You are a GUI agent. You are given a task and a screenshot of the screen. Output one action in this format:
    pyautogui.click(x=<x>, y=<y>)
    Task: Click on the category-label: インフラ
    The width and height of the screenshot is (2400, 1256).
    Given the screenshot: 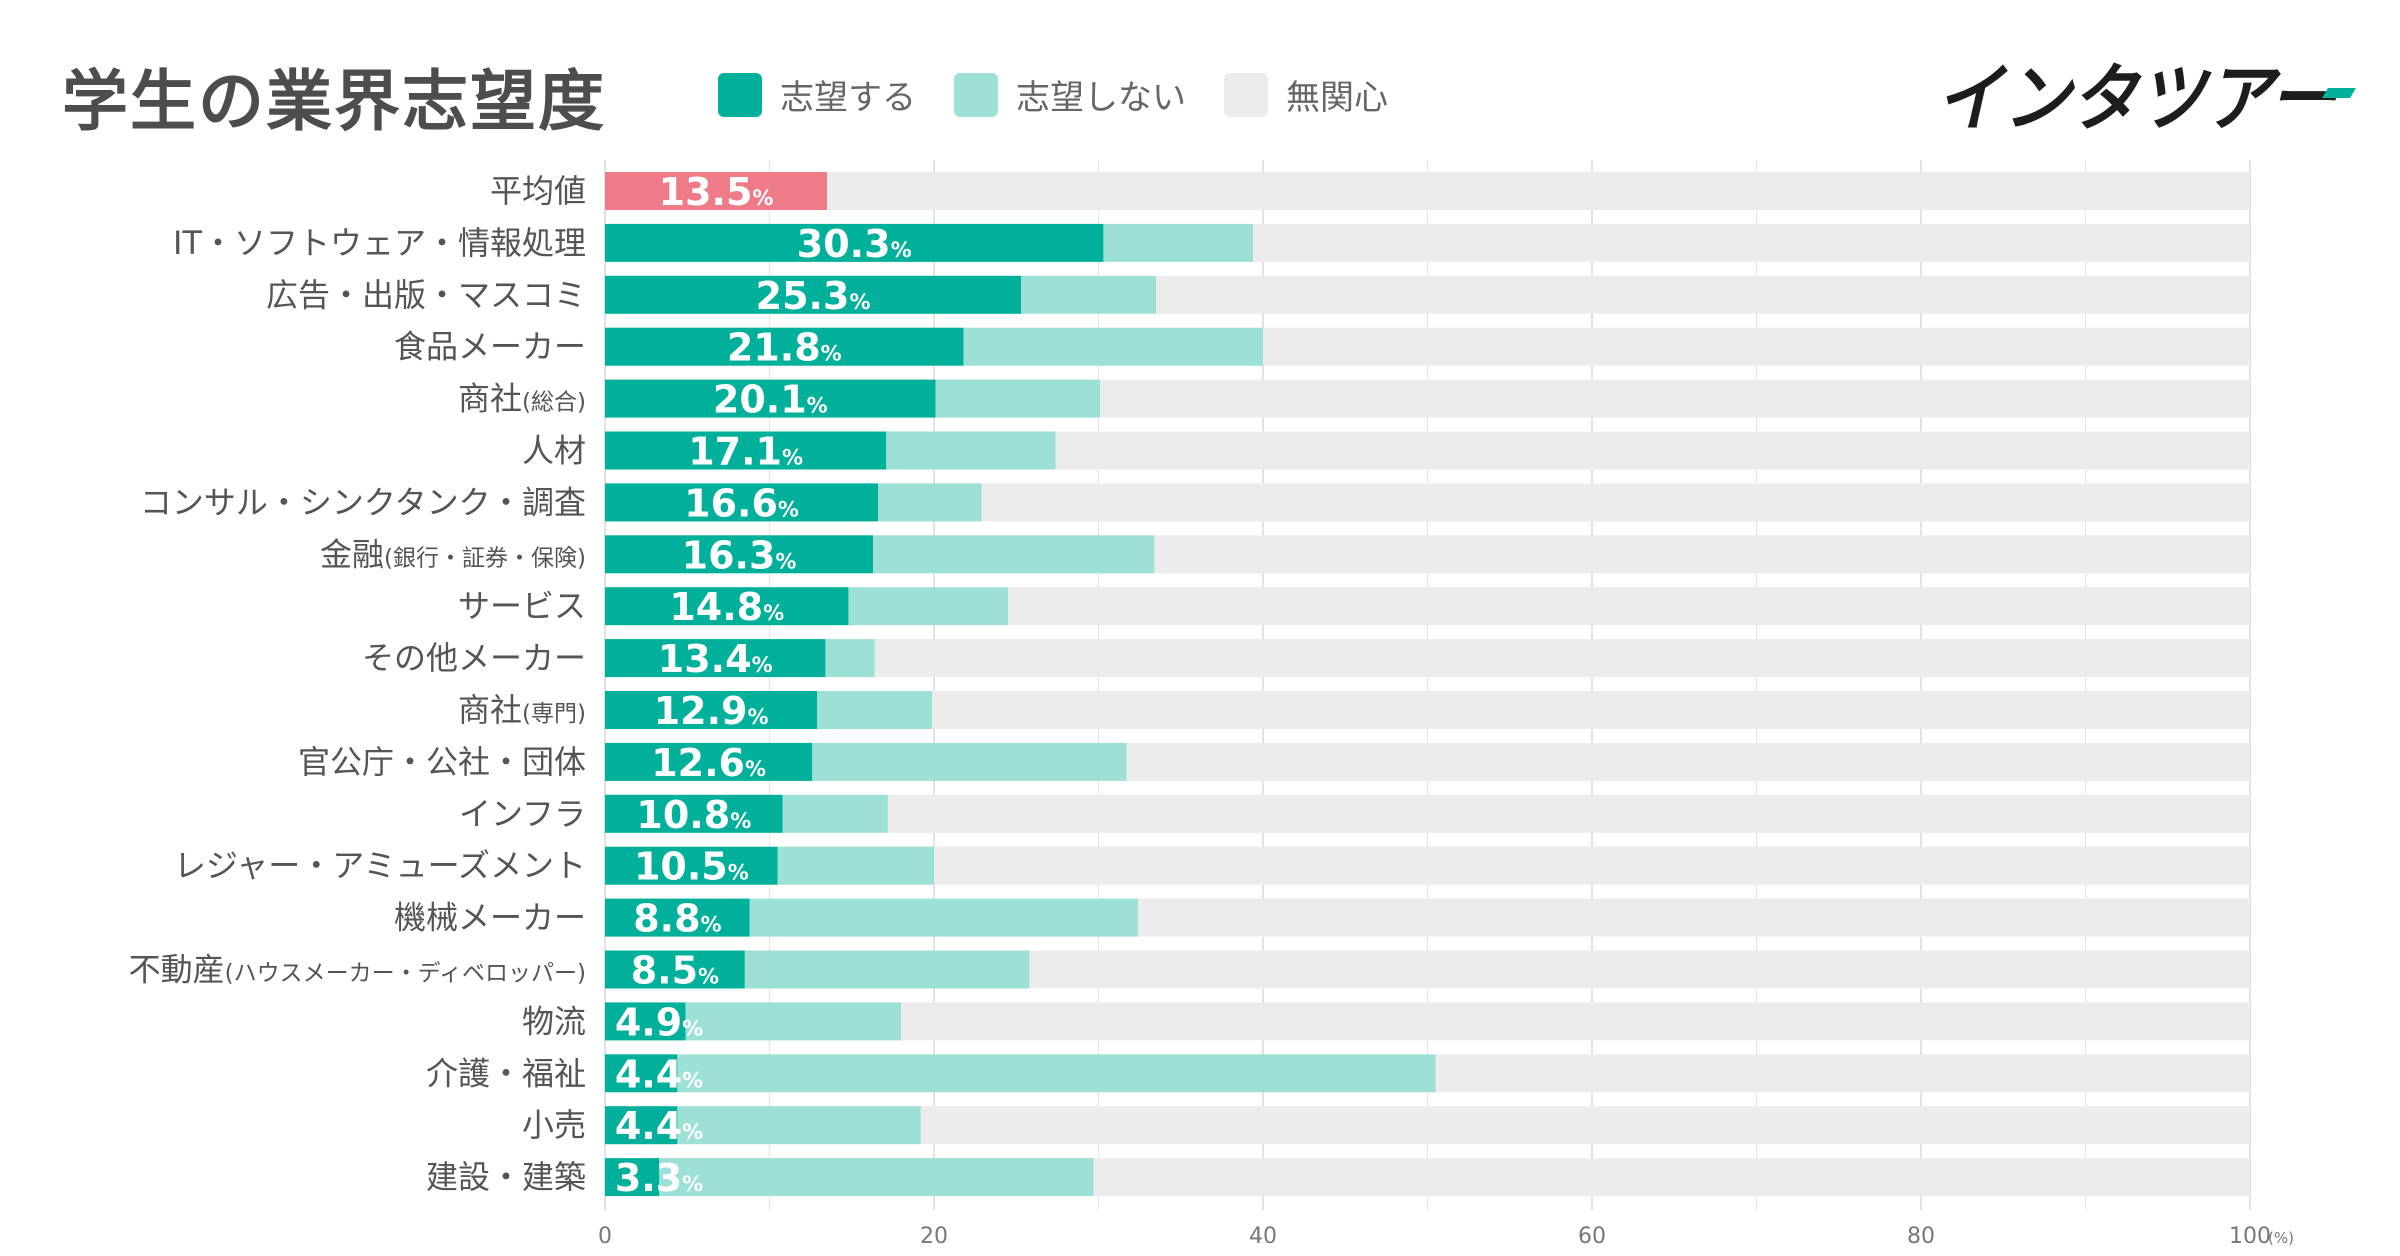 What is the action you would take?
    pyautogui.click(x=522, y=814)
    